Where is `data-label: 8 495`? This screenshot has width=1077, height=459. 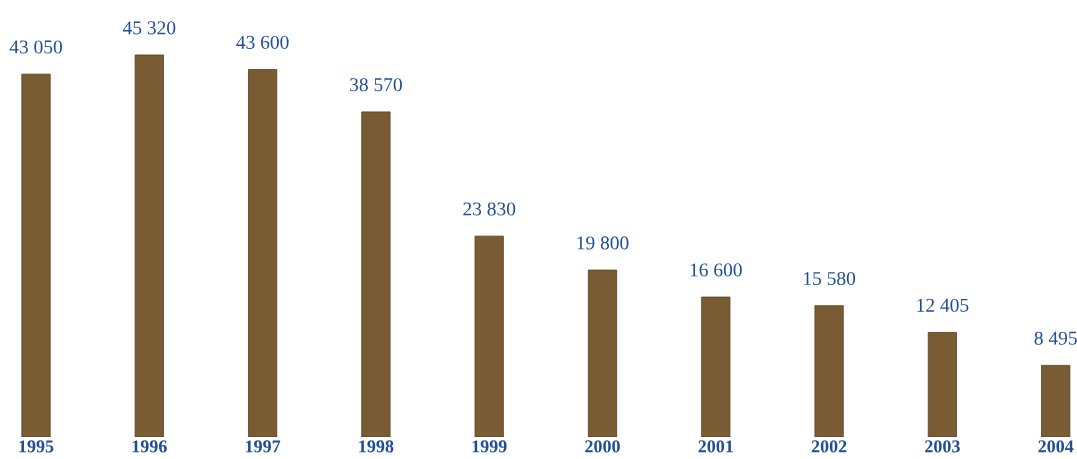
data-label: 8 495 is located at coordinates (1055, 338).